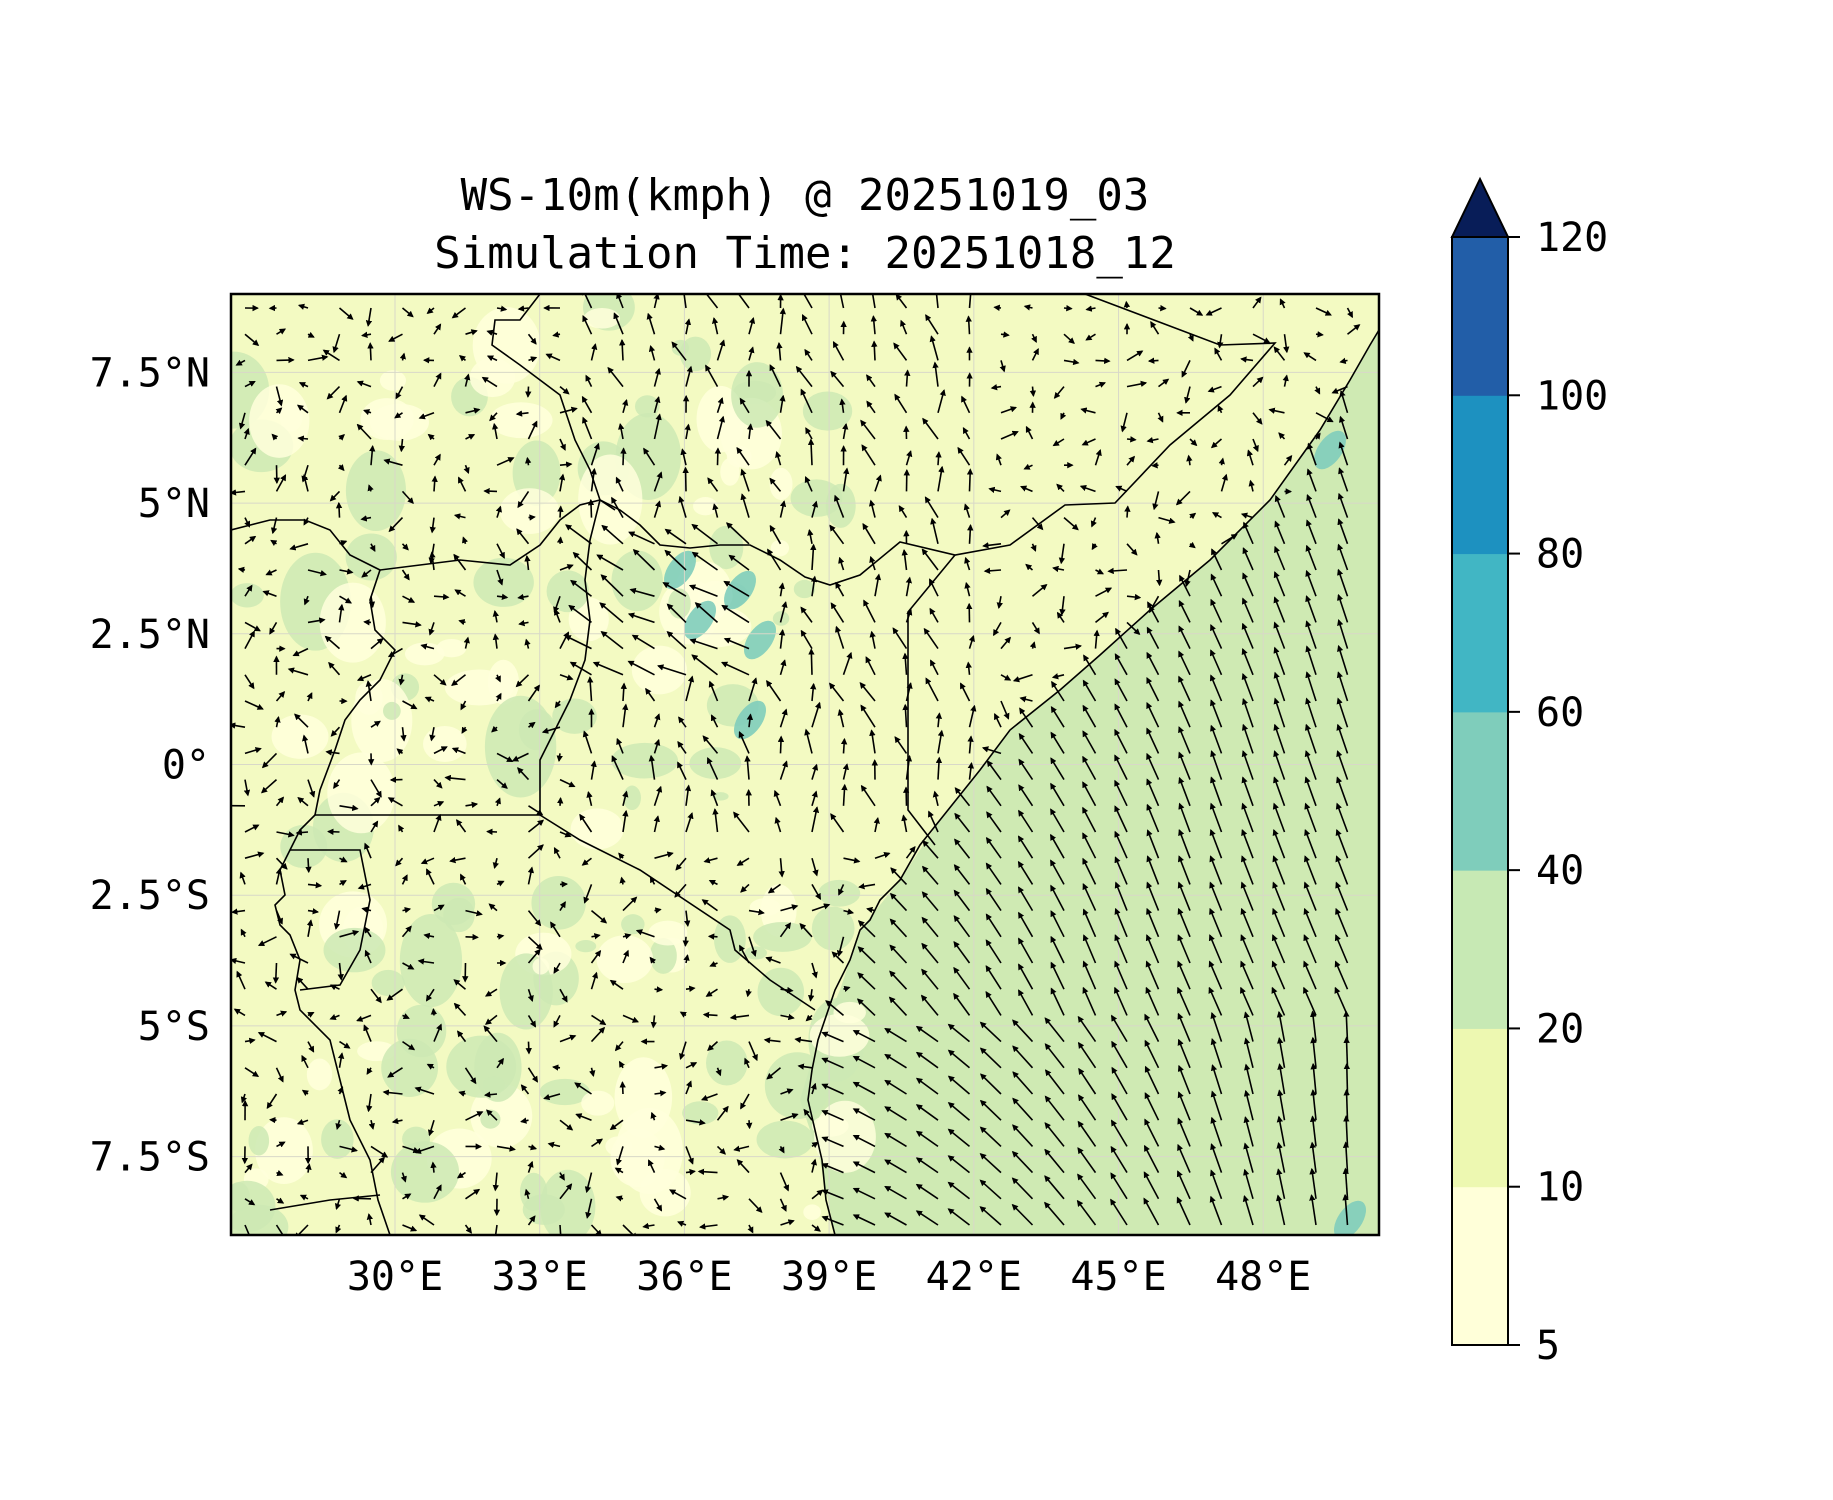 The height and width of the screenshot is (1500, 1833). I want to click on colorbar-segment, so click(1480, 791).